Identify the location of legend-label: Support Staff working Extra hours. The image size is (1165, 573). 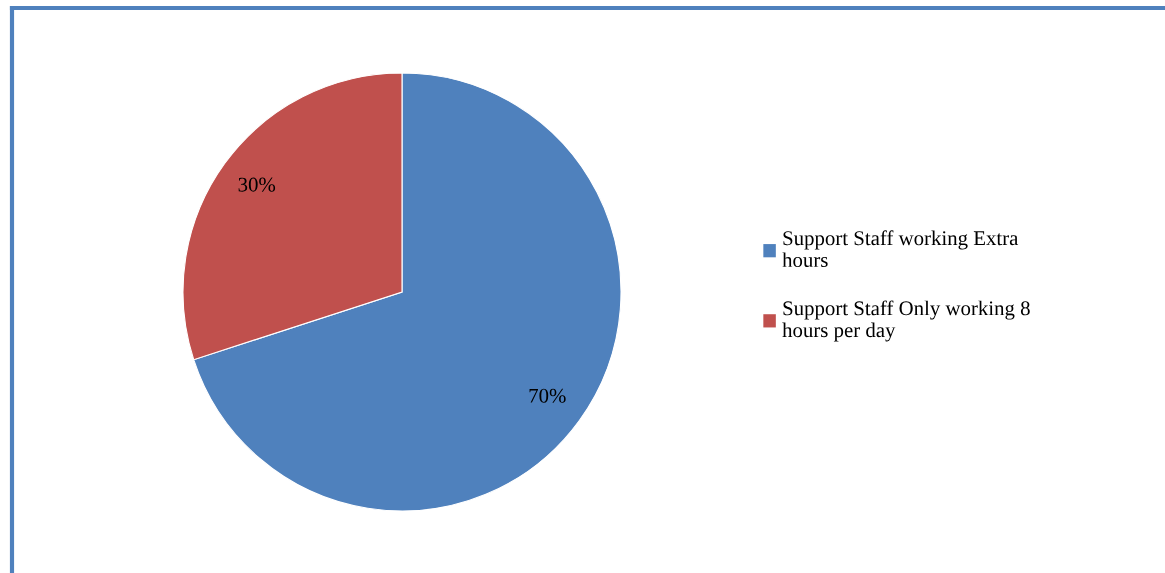
(900, 249).